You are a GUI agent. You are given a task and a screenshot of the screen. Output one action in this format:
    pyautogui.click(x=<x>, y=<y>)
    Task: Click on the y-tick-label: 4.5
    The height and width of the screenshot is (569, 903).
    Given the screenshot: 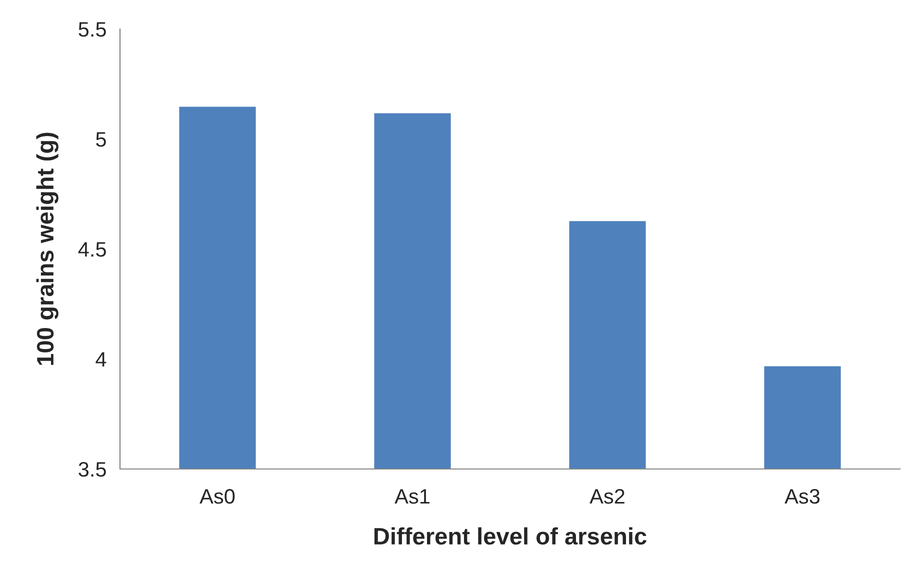 What is the action you would take?
    pyautogui.click(x=92, y=249)
    